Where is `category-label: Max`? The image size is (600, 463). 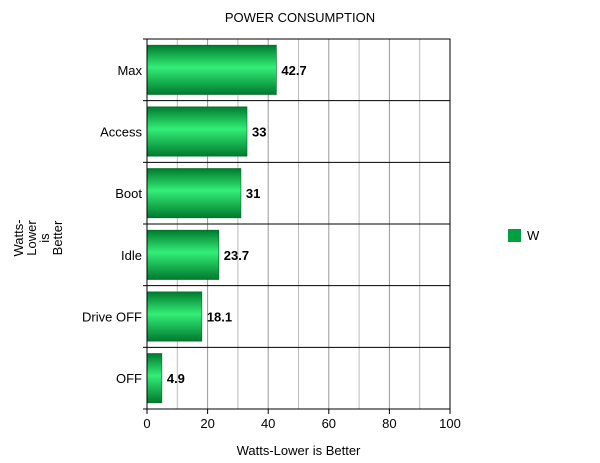 category-label: Max is located at coordinates (129, 70).